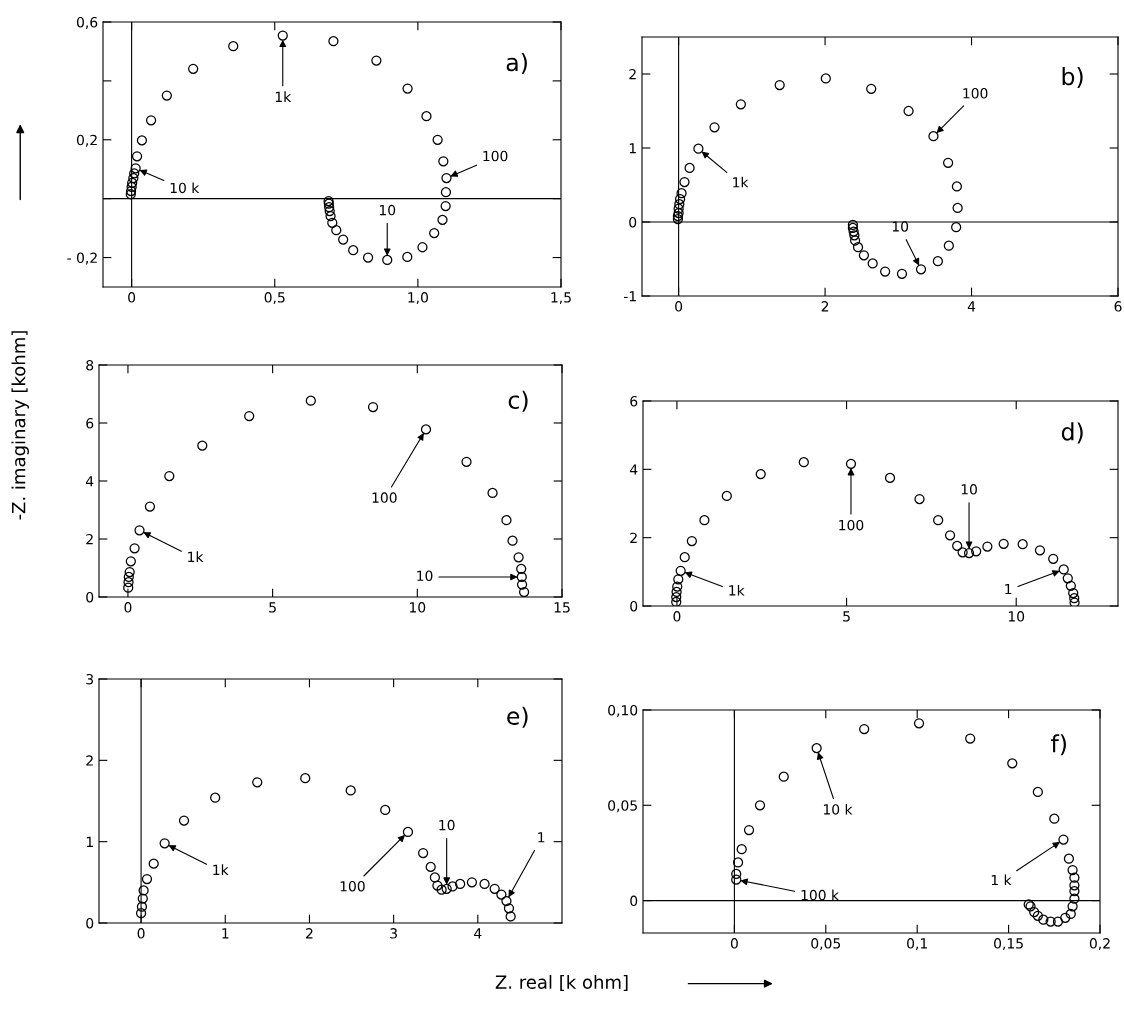 This screenshot has width=1124, height=1012. I want to click on y-tick-label: -1, so click(629, 296).